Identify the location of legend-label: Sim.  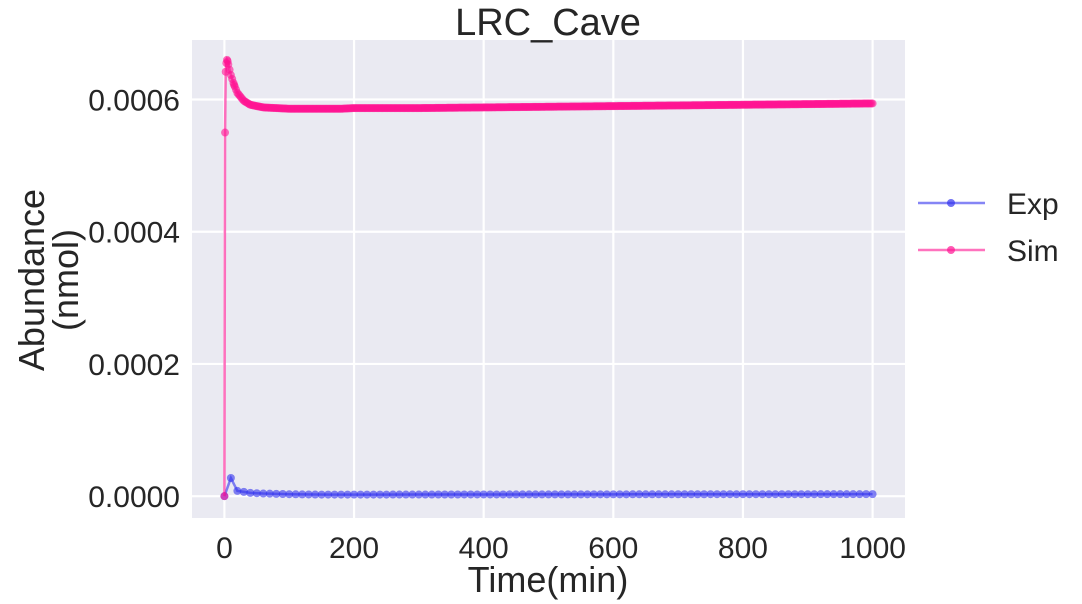
(1033, 251).